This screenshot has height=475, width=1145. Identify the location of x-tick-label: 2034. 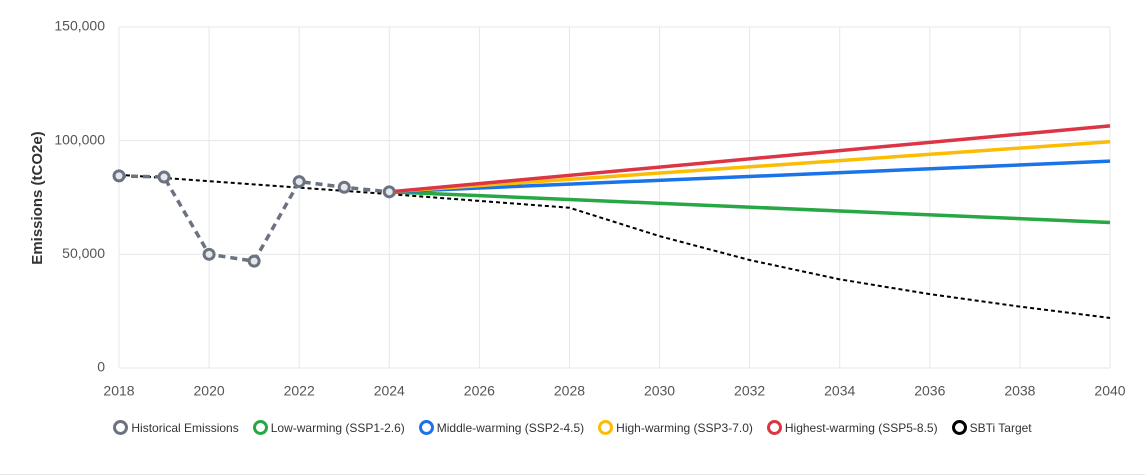
(839, 391).